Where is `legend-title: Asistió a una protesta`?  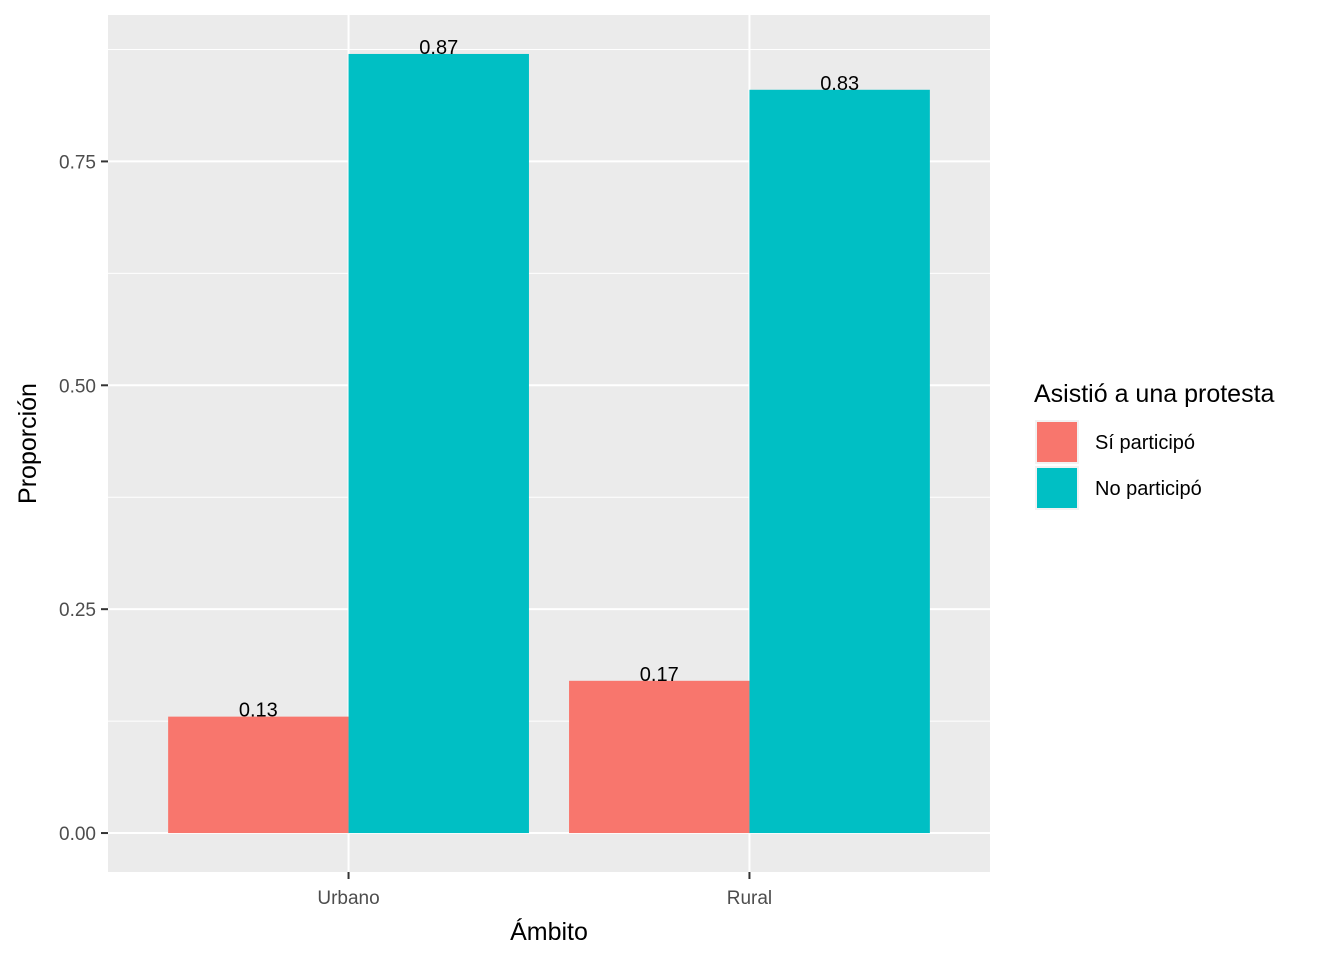 legend-title: Asistió a una protesta is located at coordinates (1154, 394).